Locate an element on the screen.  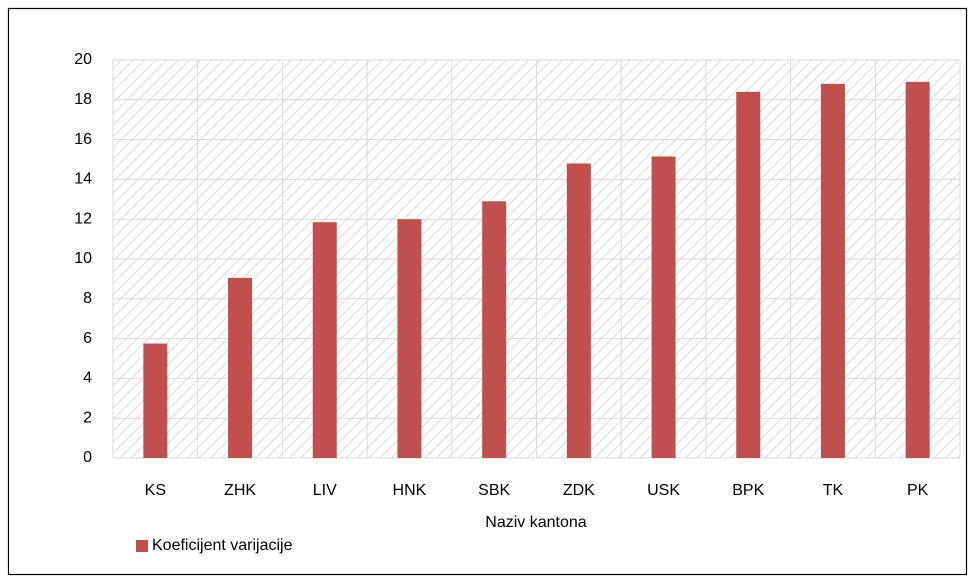
y-tick-label: 10 is located at coordinates (83, 258).